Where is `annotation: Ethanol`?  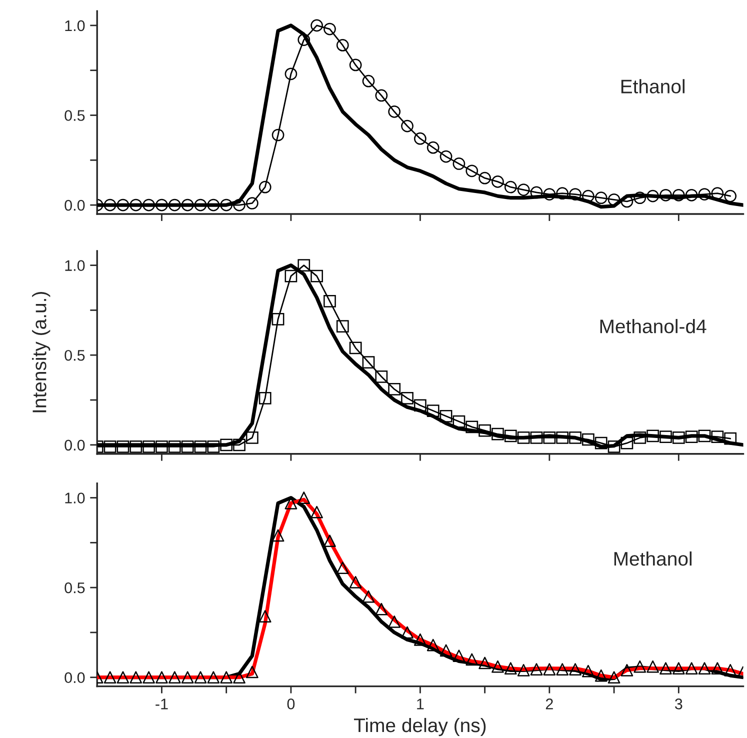 annotation: Ethanol is located at coordinates (652, 86).